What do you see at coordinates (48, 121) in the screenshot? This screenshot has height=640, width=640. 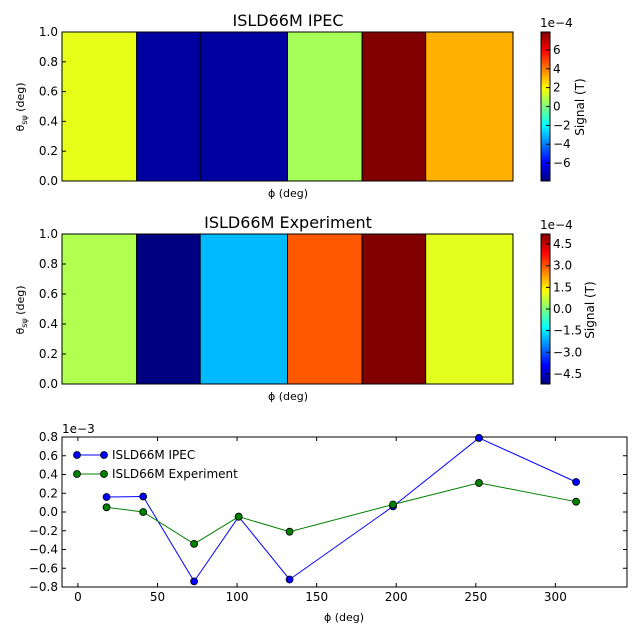 I see `heatmap-ipec-ytick-label: 0.4` at bounding box center [48, 121].